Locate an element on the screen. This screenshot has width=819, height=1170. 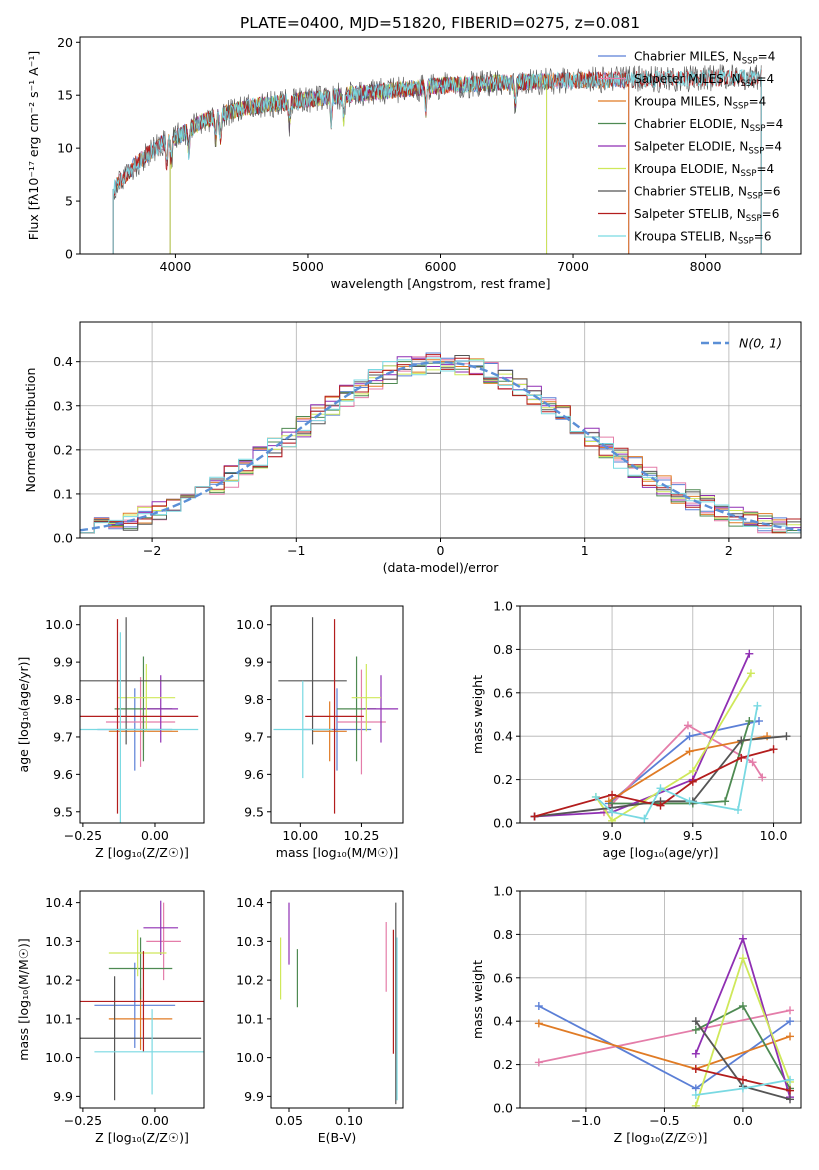
x-tick-label: 4000 is located at coordinates (176, 266).